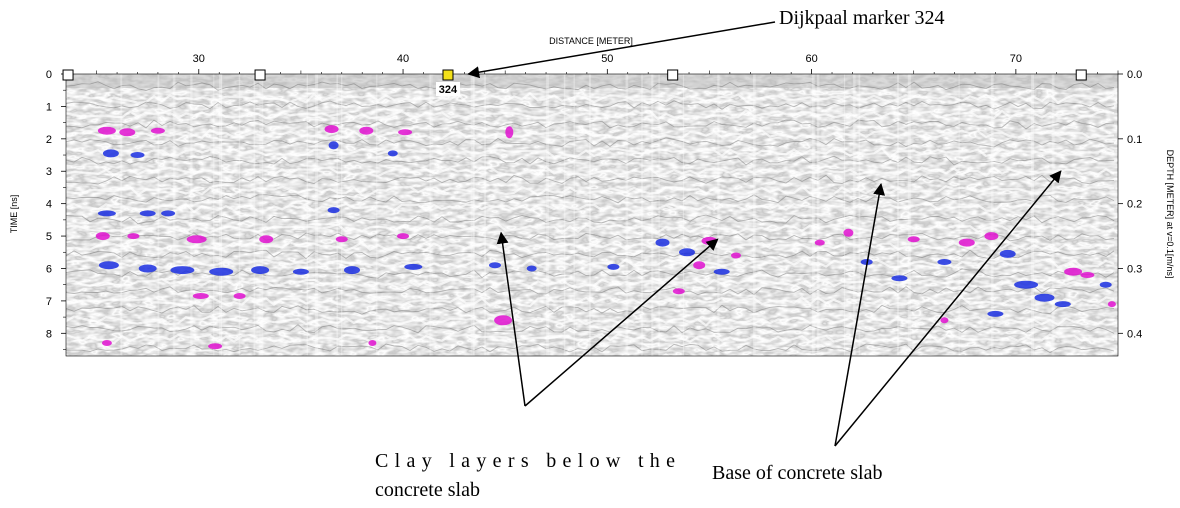 Image resolution: width=1180 pixels, height=508 pixels. I want to click on y-time-tick-label-6: 6, so click(49, 269).